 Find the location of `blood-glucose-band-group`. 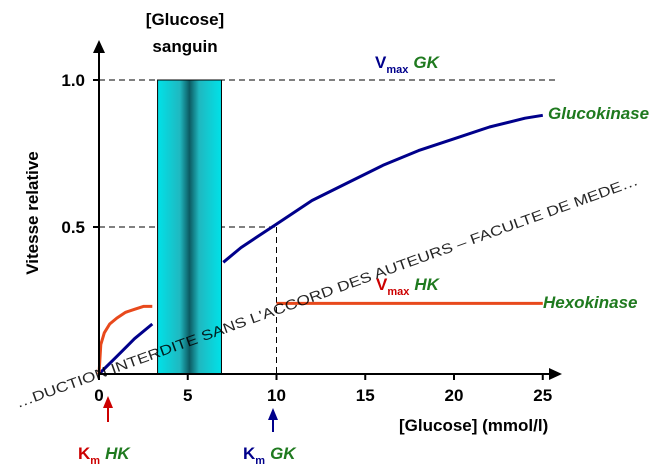

blood-glucose-band-group is located at coordinates (189, 227).